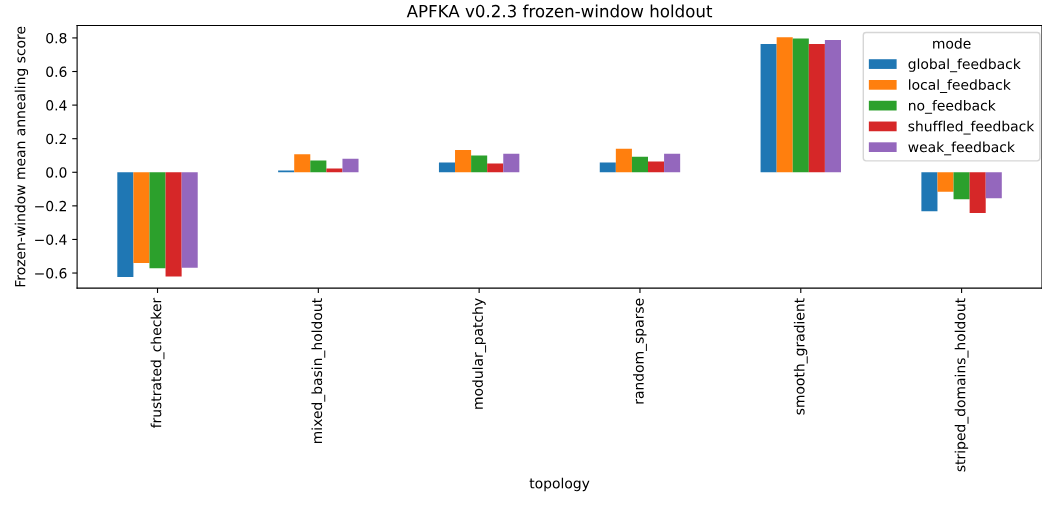 Image resolution: width=1042 pixels, height=510 pixels. Describe the element at coordinates (952, 43) in the screenshot. I see `legend-title: mode` at that location.